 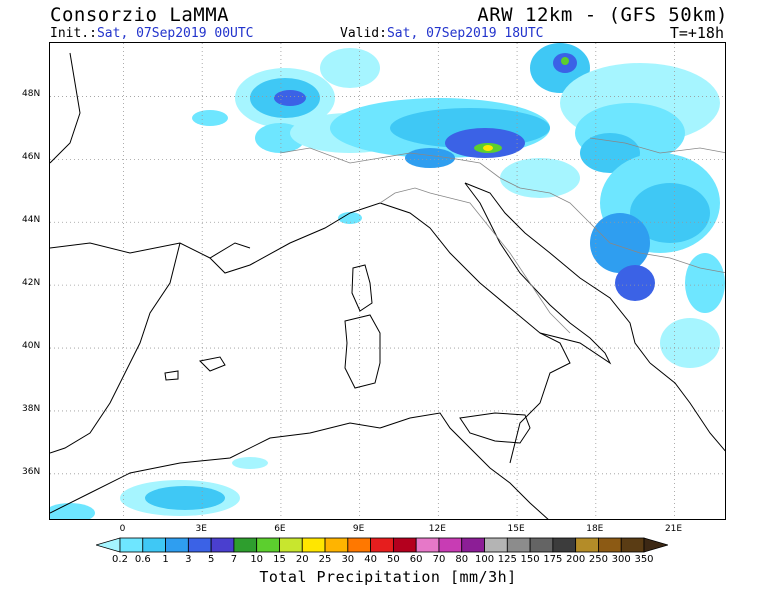 I want to click on legend-threshold-label: 40, so click(x=370, y=559).